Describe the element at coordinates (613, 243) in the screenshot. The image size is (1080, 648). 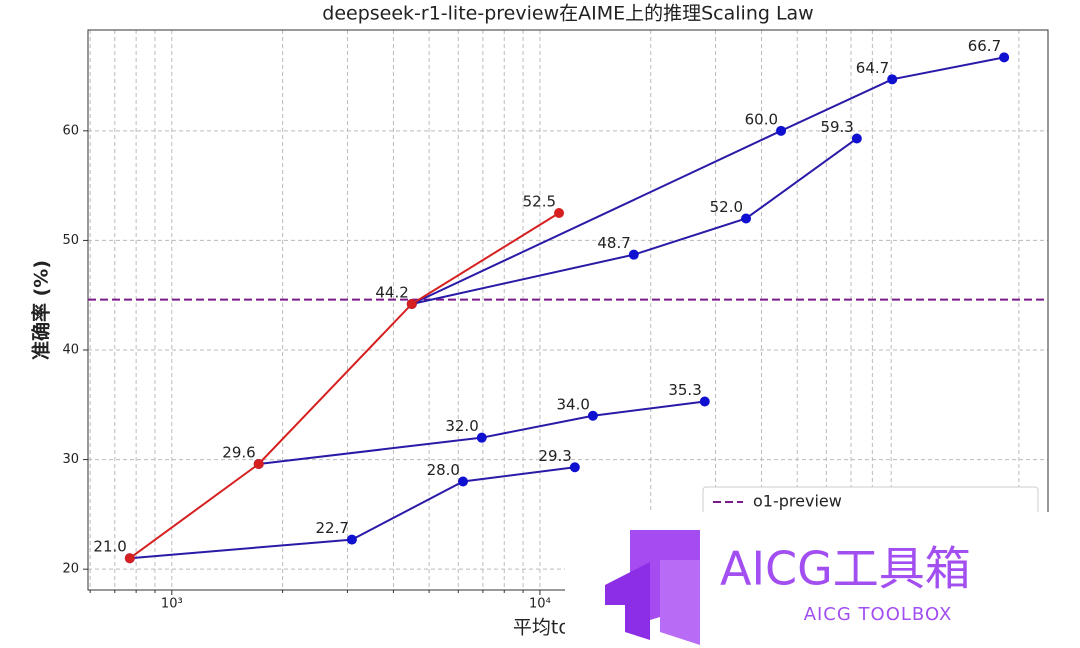
I see `data-label: 48.7` at that location.